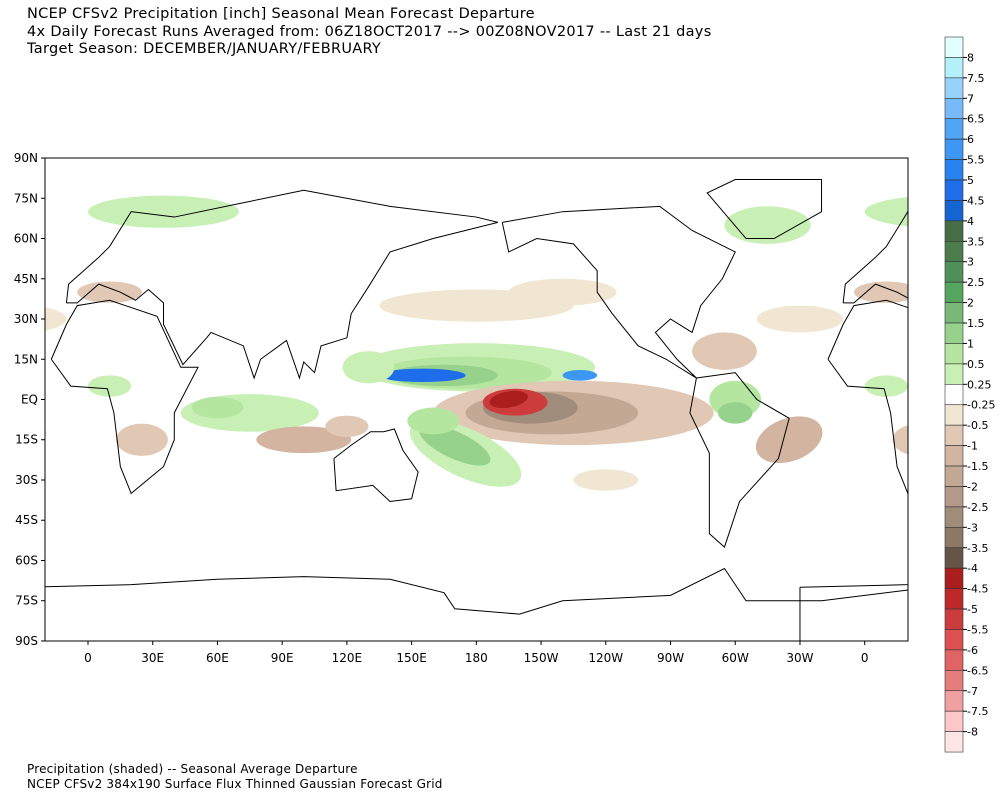 This screenshot has height=800, width=1000. Describe the element at coordinates (970, 180) in the screenshot. I see `colorbar-label: 5` at that location.